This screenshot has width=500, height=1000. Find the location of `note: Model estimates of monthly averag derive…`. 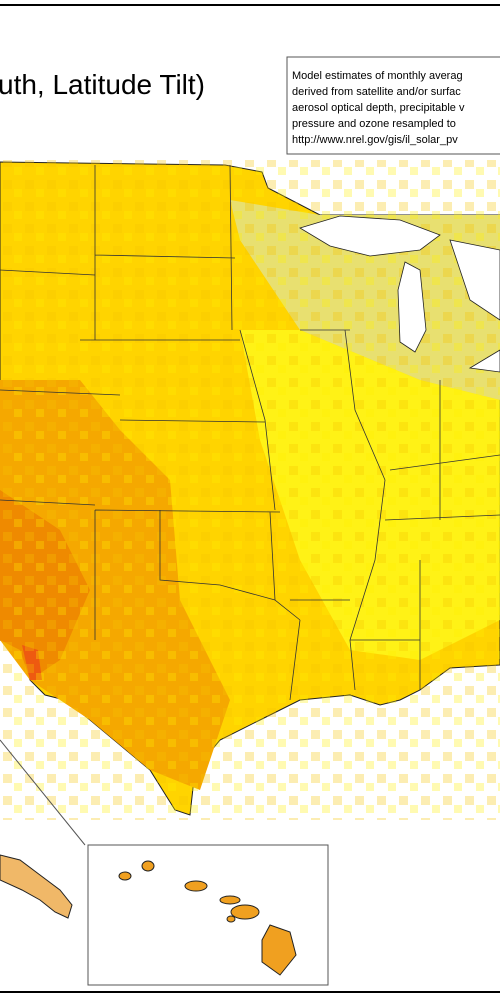

note: Model estimates of monthly averag derive… is located at coordinates (378, 108).